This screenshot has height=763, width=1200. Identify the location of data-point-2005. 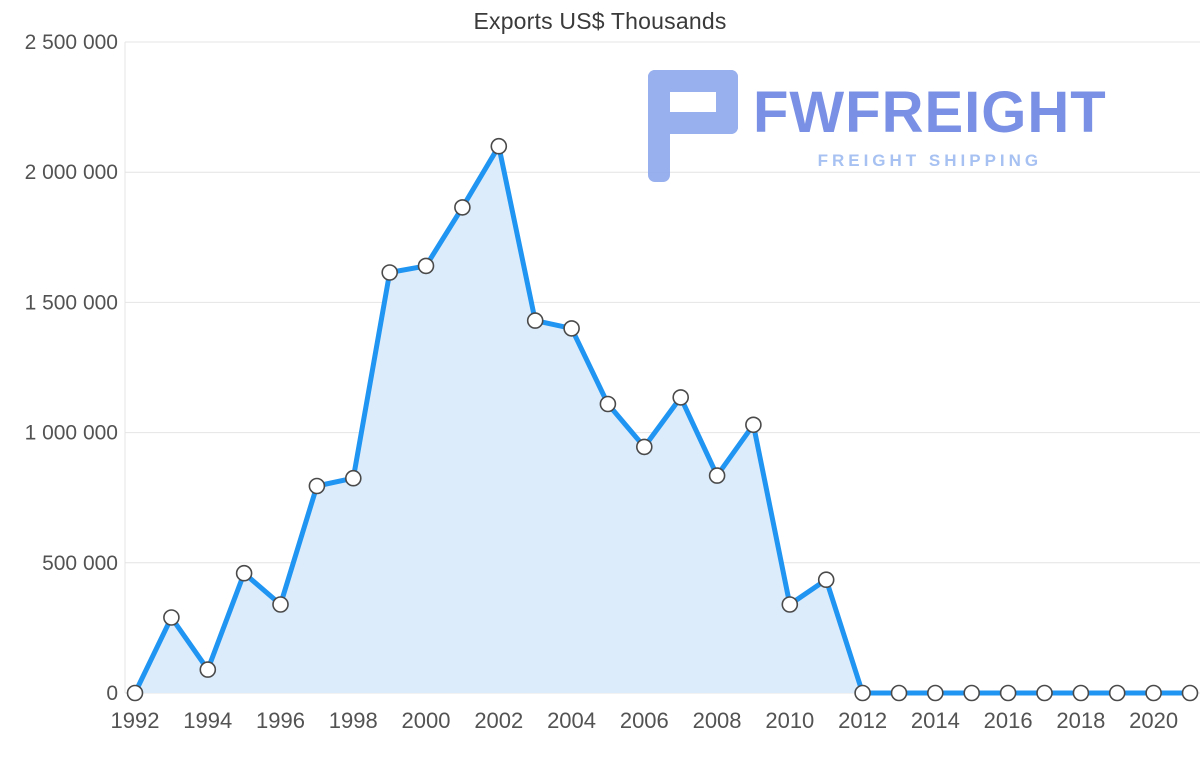
(608, 404).